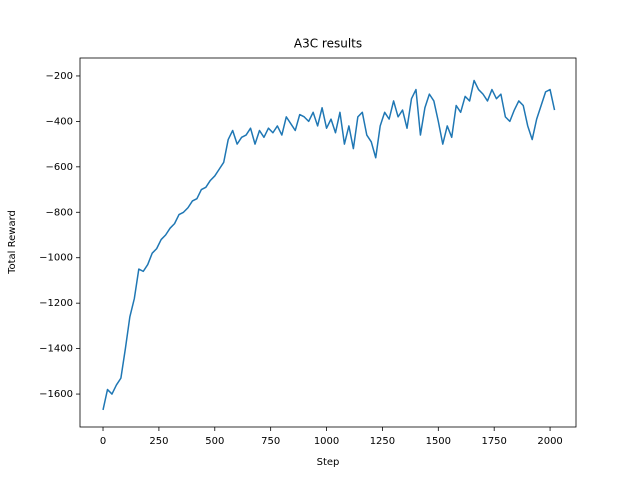  Describe the element at coordinates (326, 441) in the screenshot. I see `x-tick-label: 1000` at that location.